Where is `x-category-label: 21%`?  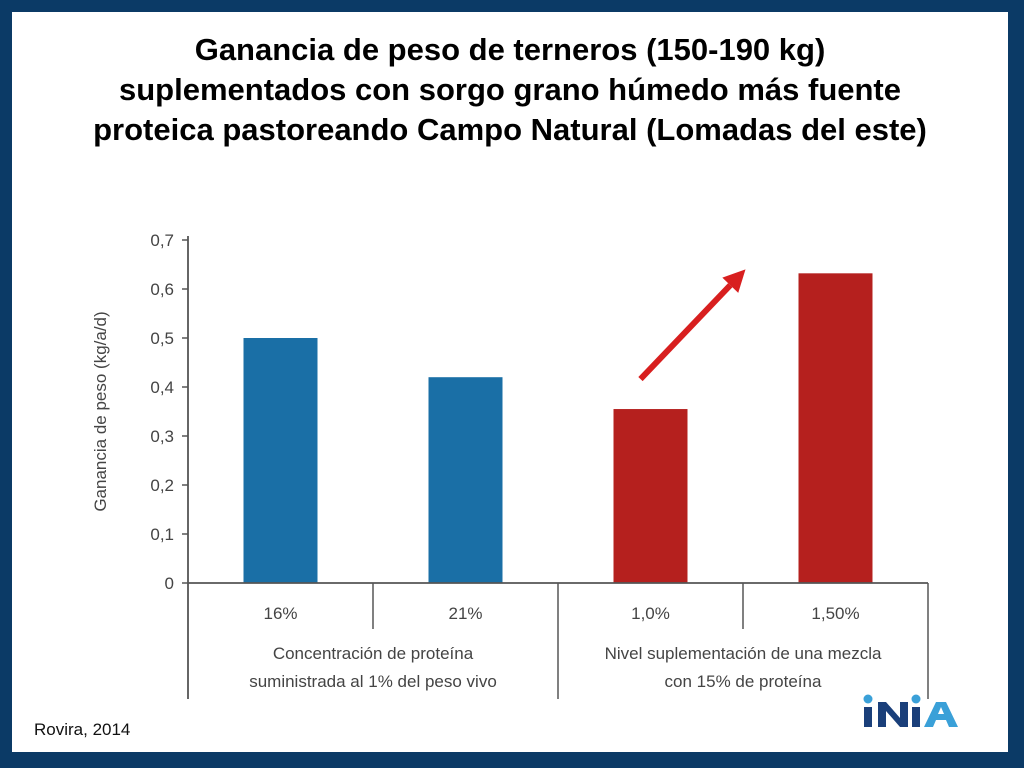 x-category-label: 21% is located at coordinates (465, 613).